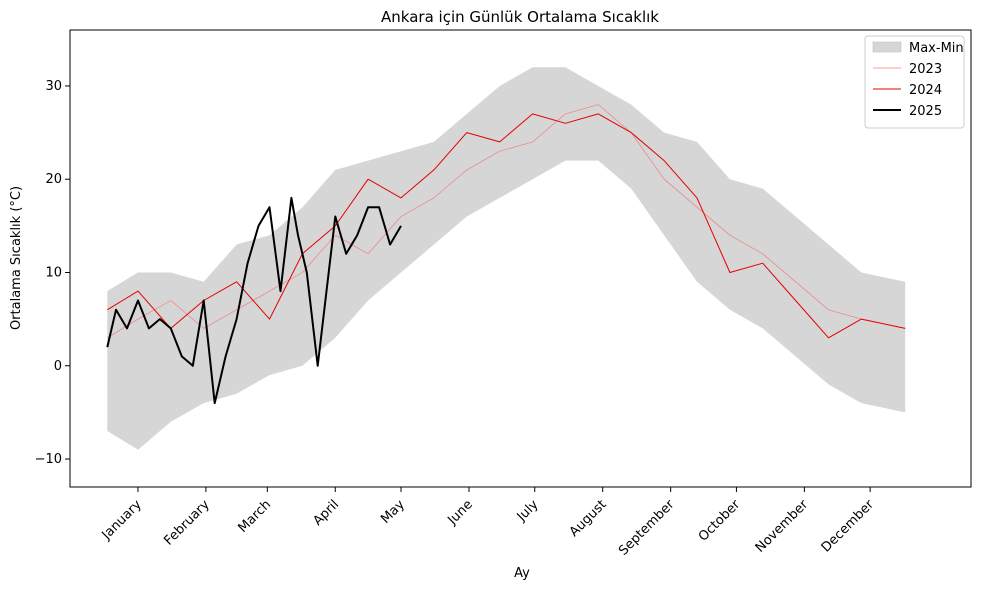 This screenshot has height=590, width=989. What do you see at coordinates (53, 179) in the screenshot?
I see `y-tick-label: 20` at bounding box center [53, 179].